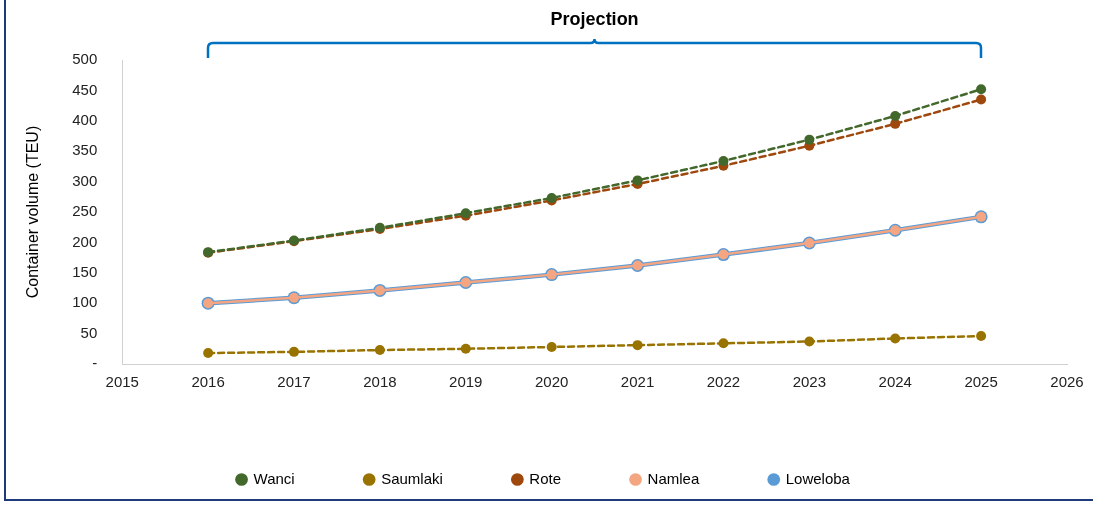  What do you see at coordinates (85, 302) in the screenshot?
I see `y-tick-label: 100` at bounding box center [85, 302].